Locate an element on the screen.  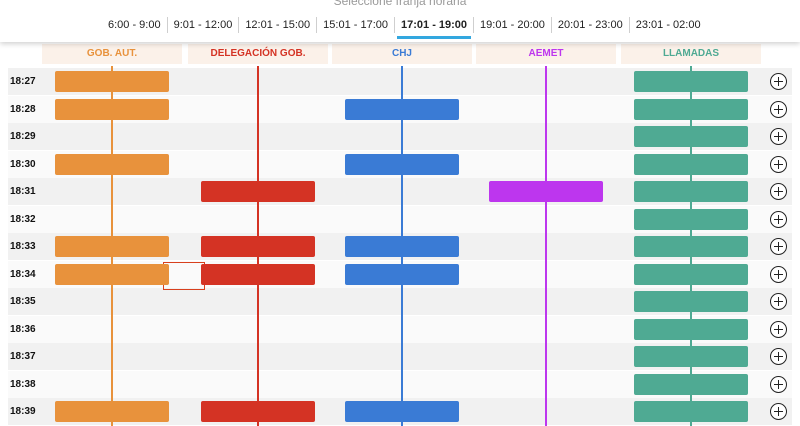
column-header-aemet: AEMET is located at coordinates (546, 54).